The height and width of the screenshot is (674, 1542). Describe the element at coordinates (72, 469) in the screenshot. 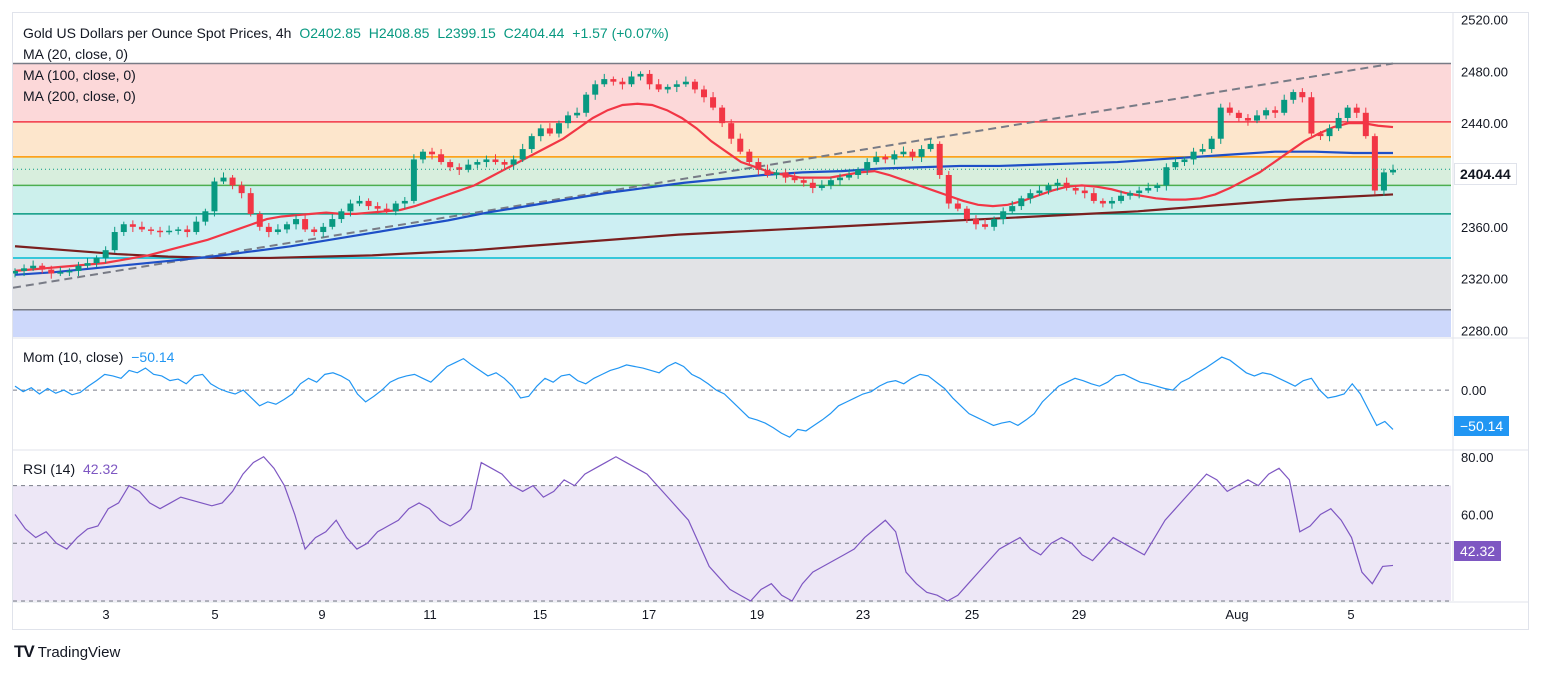

I see `rsi-legend: RSI (14) 42.32` at that location.